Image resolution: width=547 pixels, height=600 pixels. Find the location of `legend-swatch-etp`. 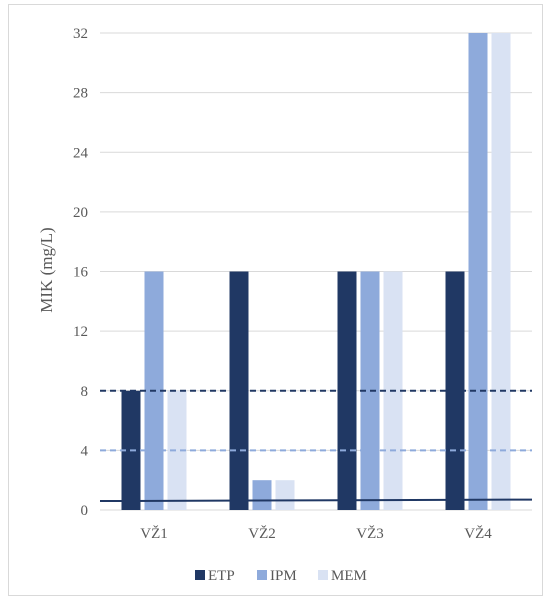

legend-swatch-etp is located at coordinates (200, 575).